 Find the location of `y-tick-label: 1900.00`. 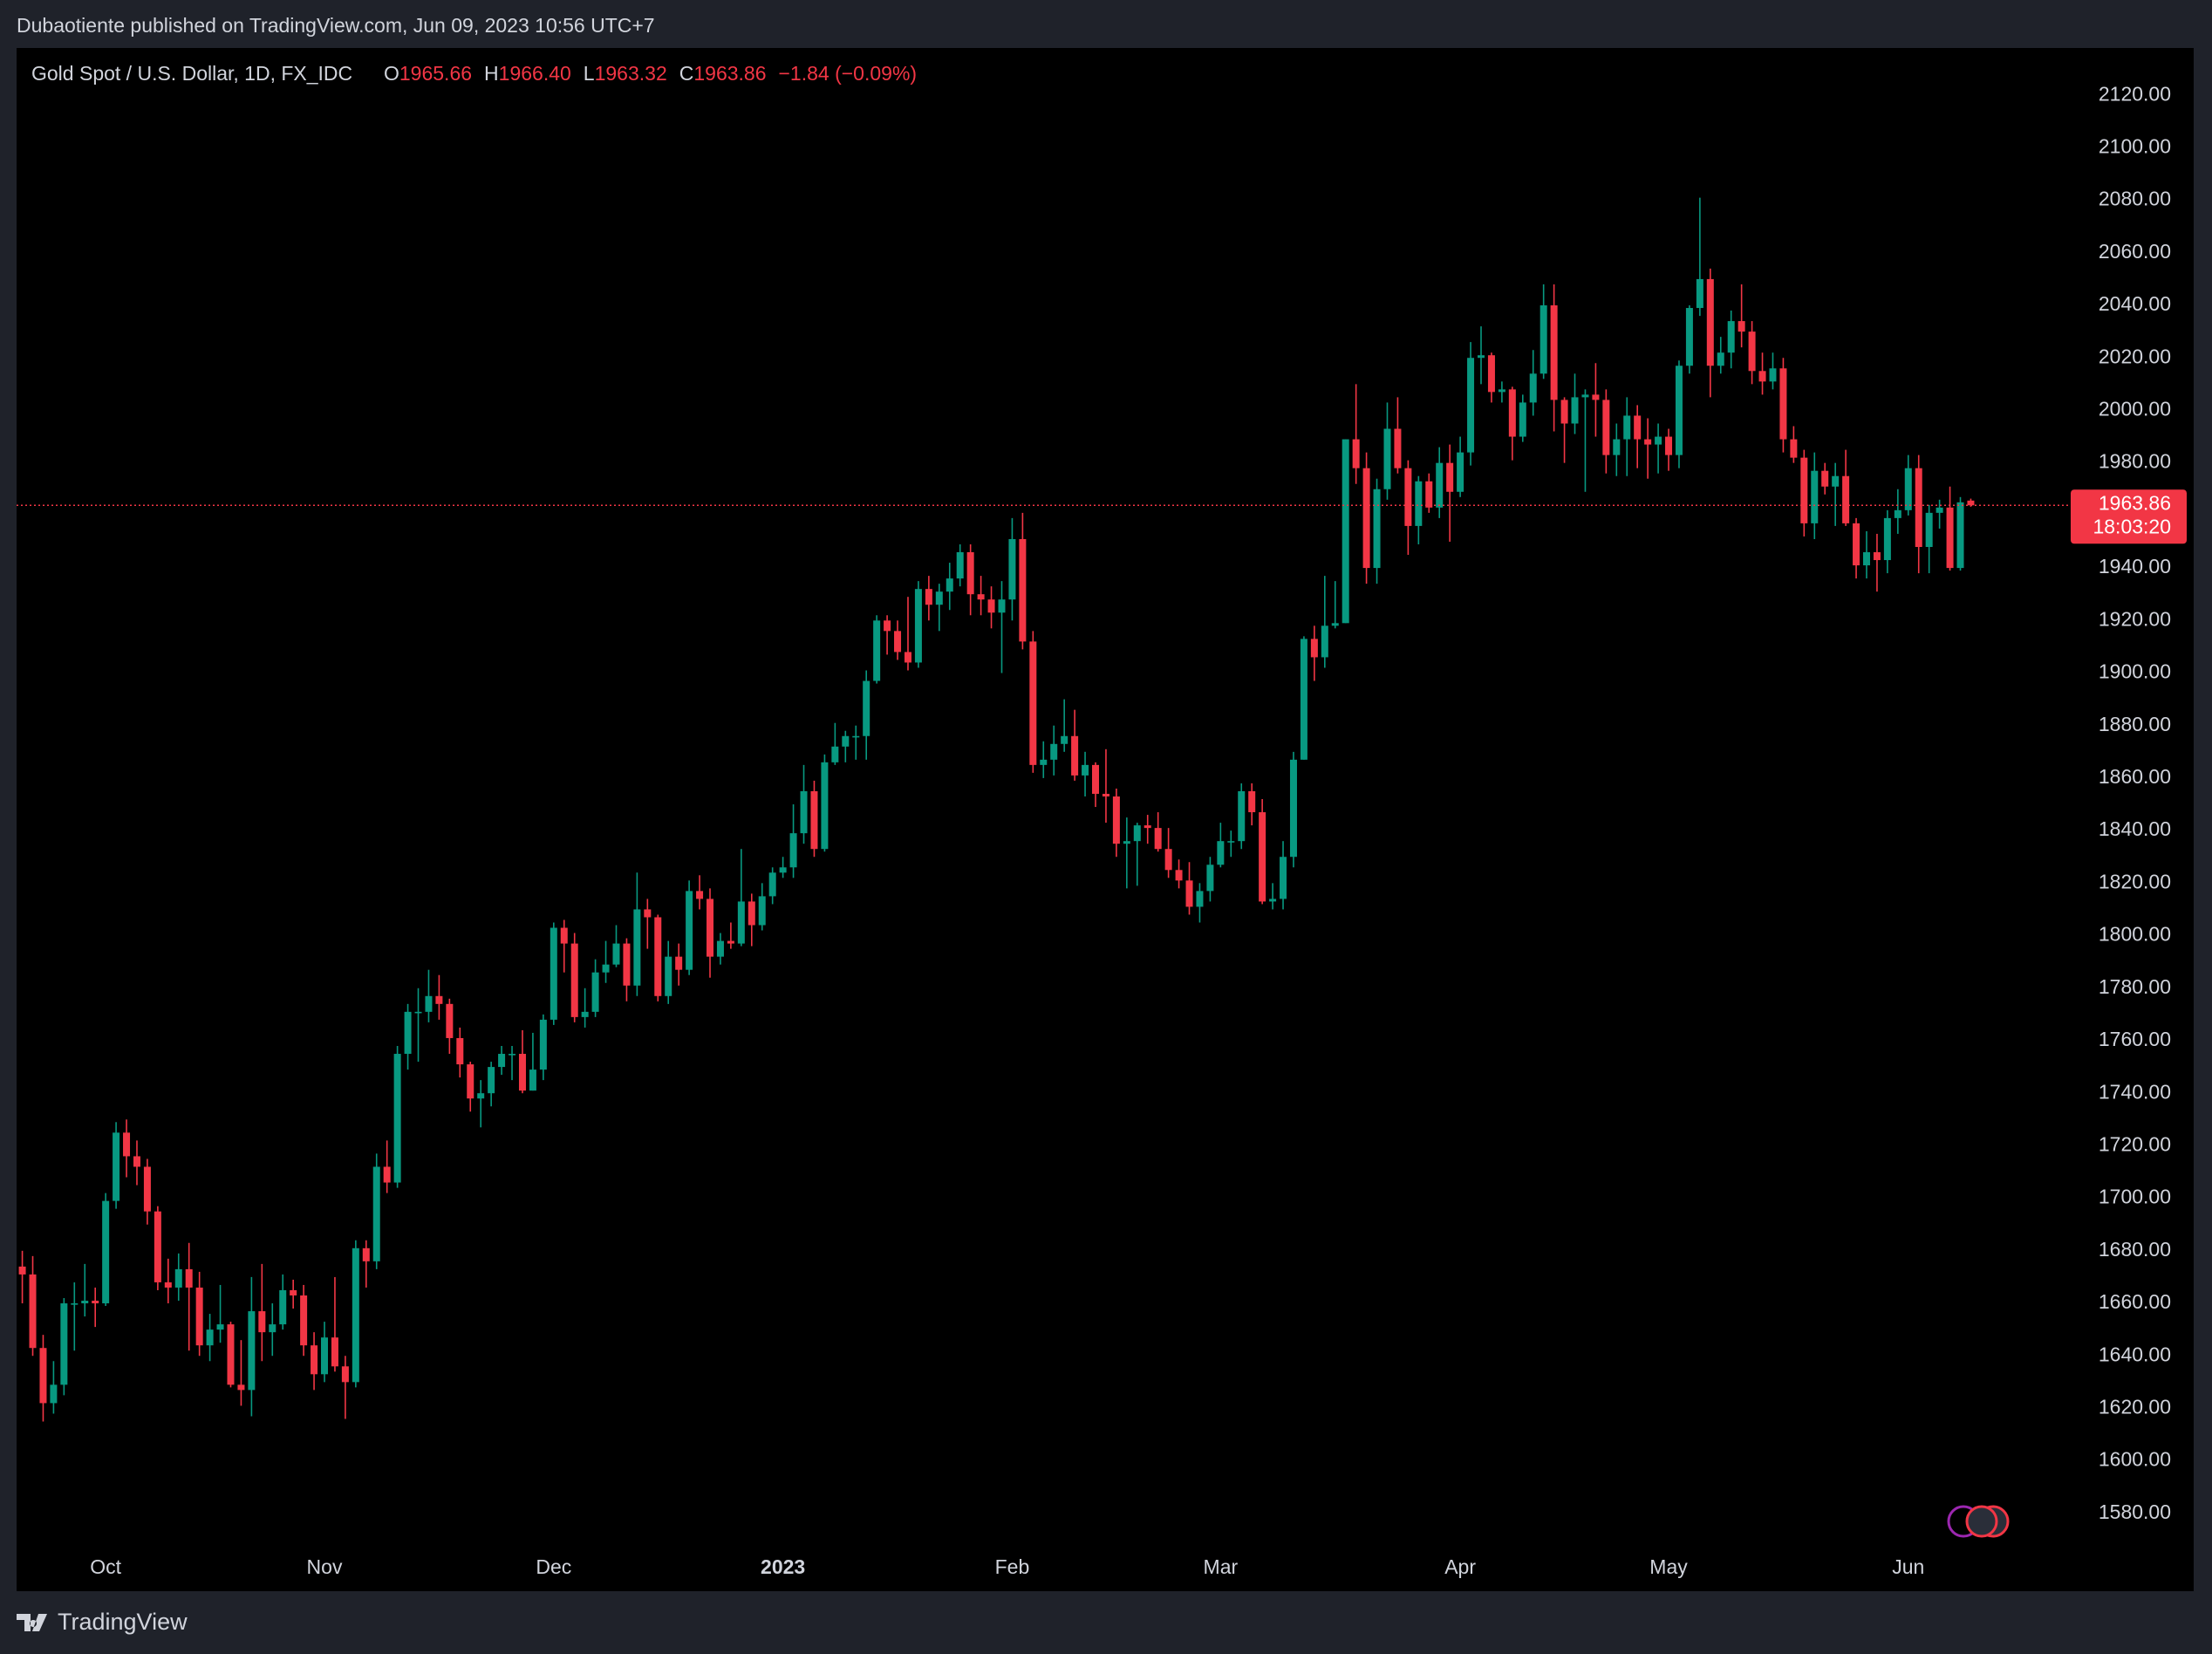

y-tick-label: 1900.00 is located at coordinates (2135, 671).